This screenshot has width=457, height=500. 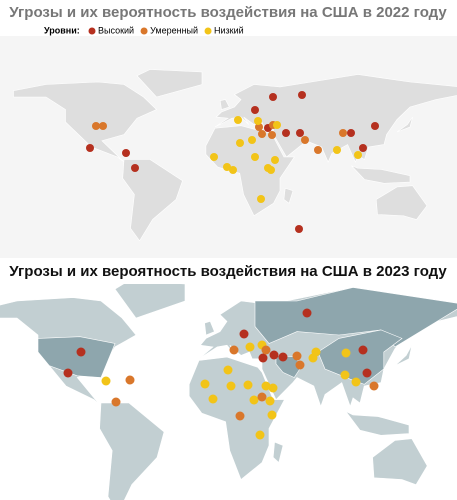 I want to click on legend-entry: Умеренный, so click(x=174, y=30).